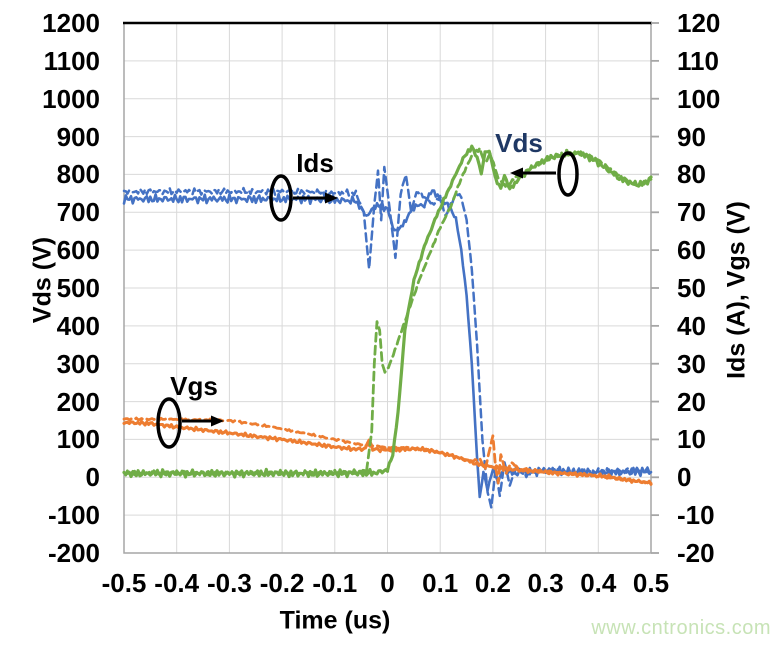 This screenshot has width=775, height=645. I want to click on y-axis-left-tick: 0, so click(92, 477).